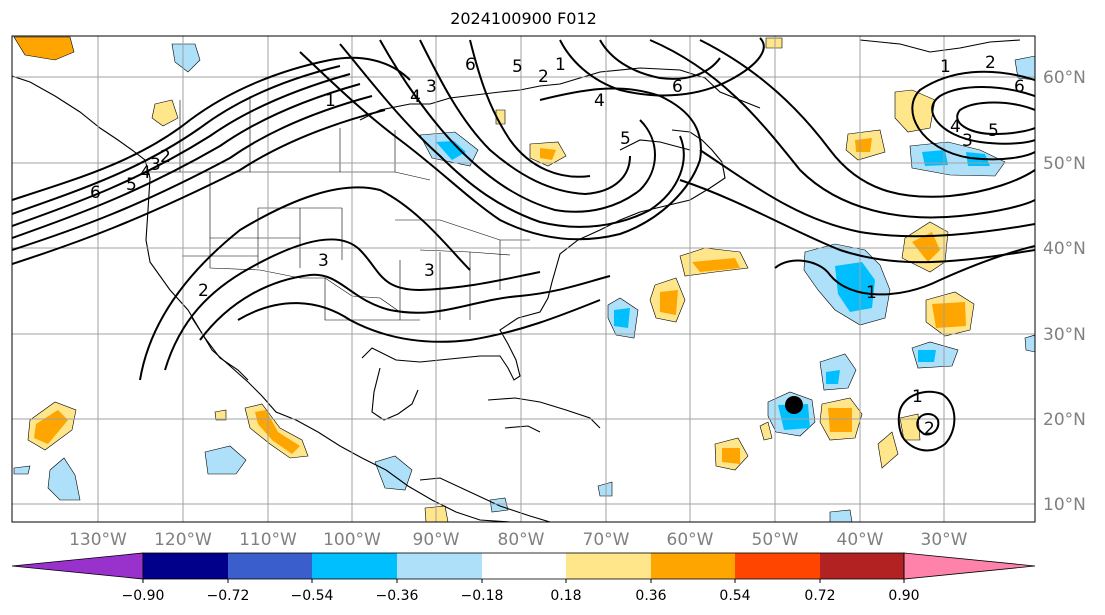 Image resolution: width=1105 pixels, height=615 pixels. Describe the element at coordinates (819, 596) in the screenshot. I see `colorbar-tick-label: 0.72` at that location.